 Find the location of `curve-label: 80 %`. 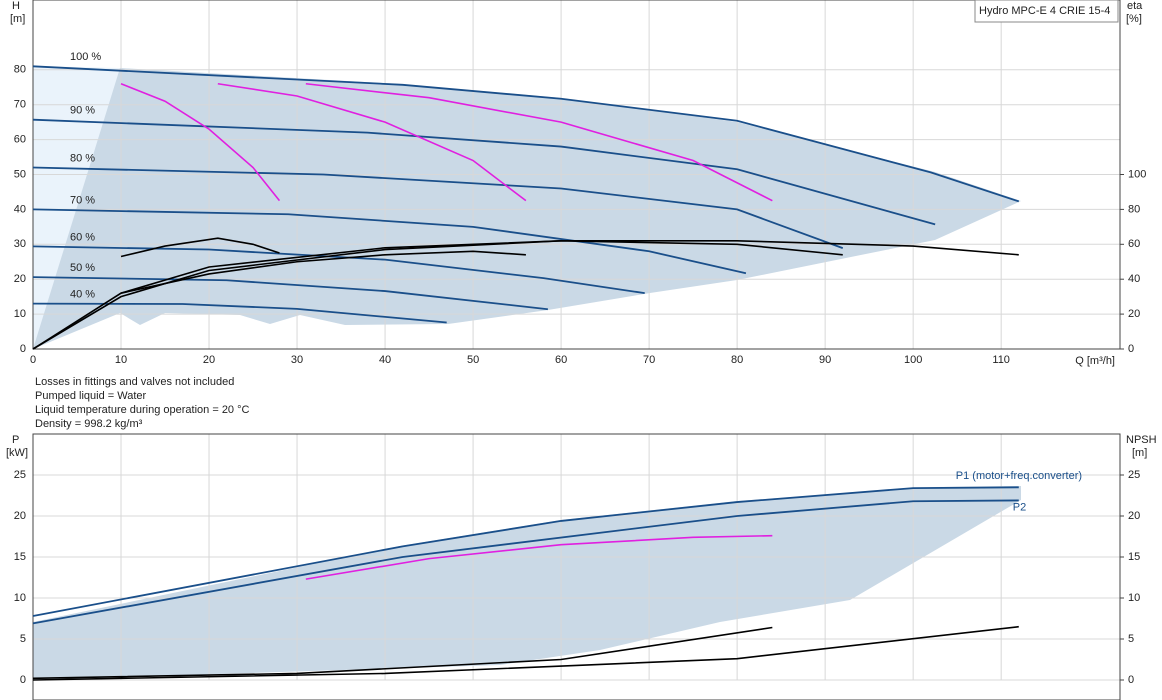

curve-label: 80 % is located at coordinates (82, 158).